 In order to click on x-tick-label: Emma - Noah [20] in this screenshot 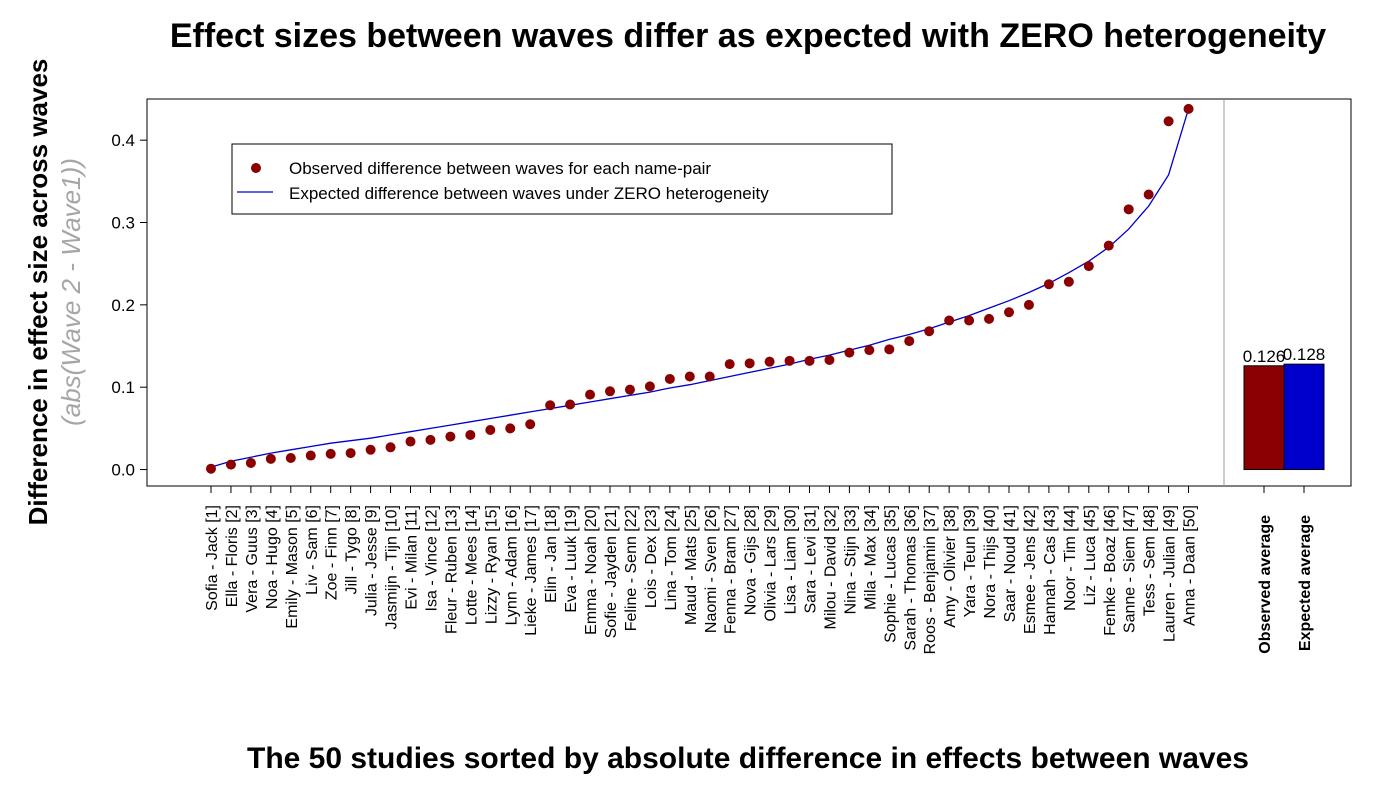, I will do `click(591, 570)`.